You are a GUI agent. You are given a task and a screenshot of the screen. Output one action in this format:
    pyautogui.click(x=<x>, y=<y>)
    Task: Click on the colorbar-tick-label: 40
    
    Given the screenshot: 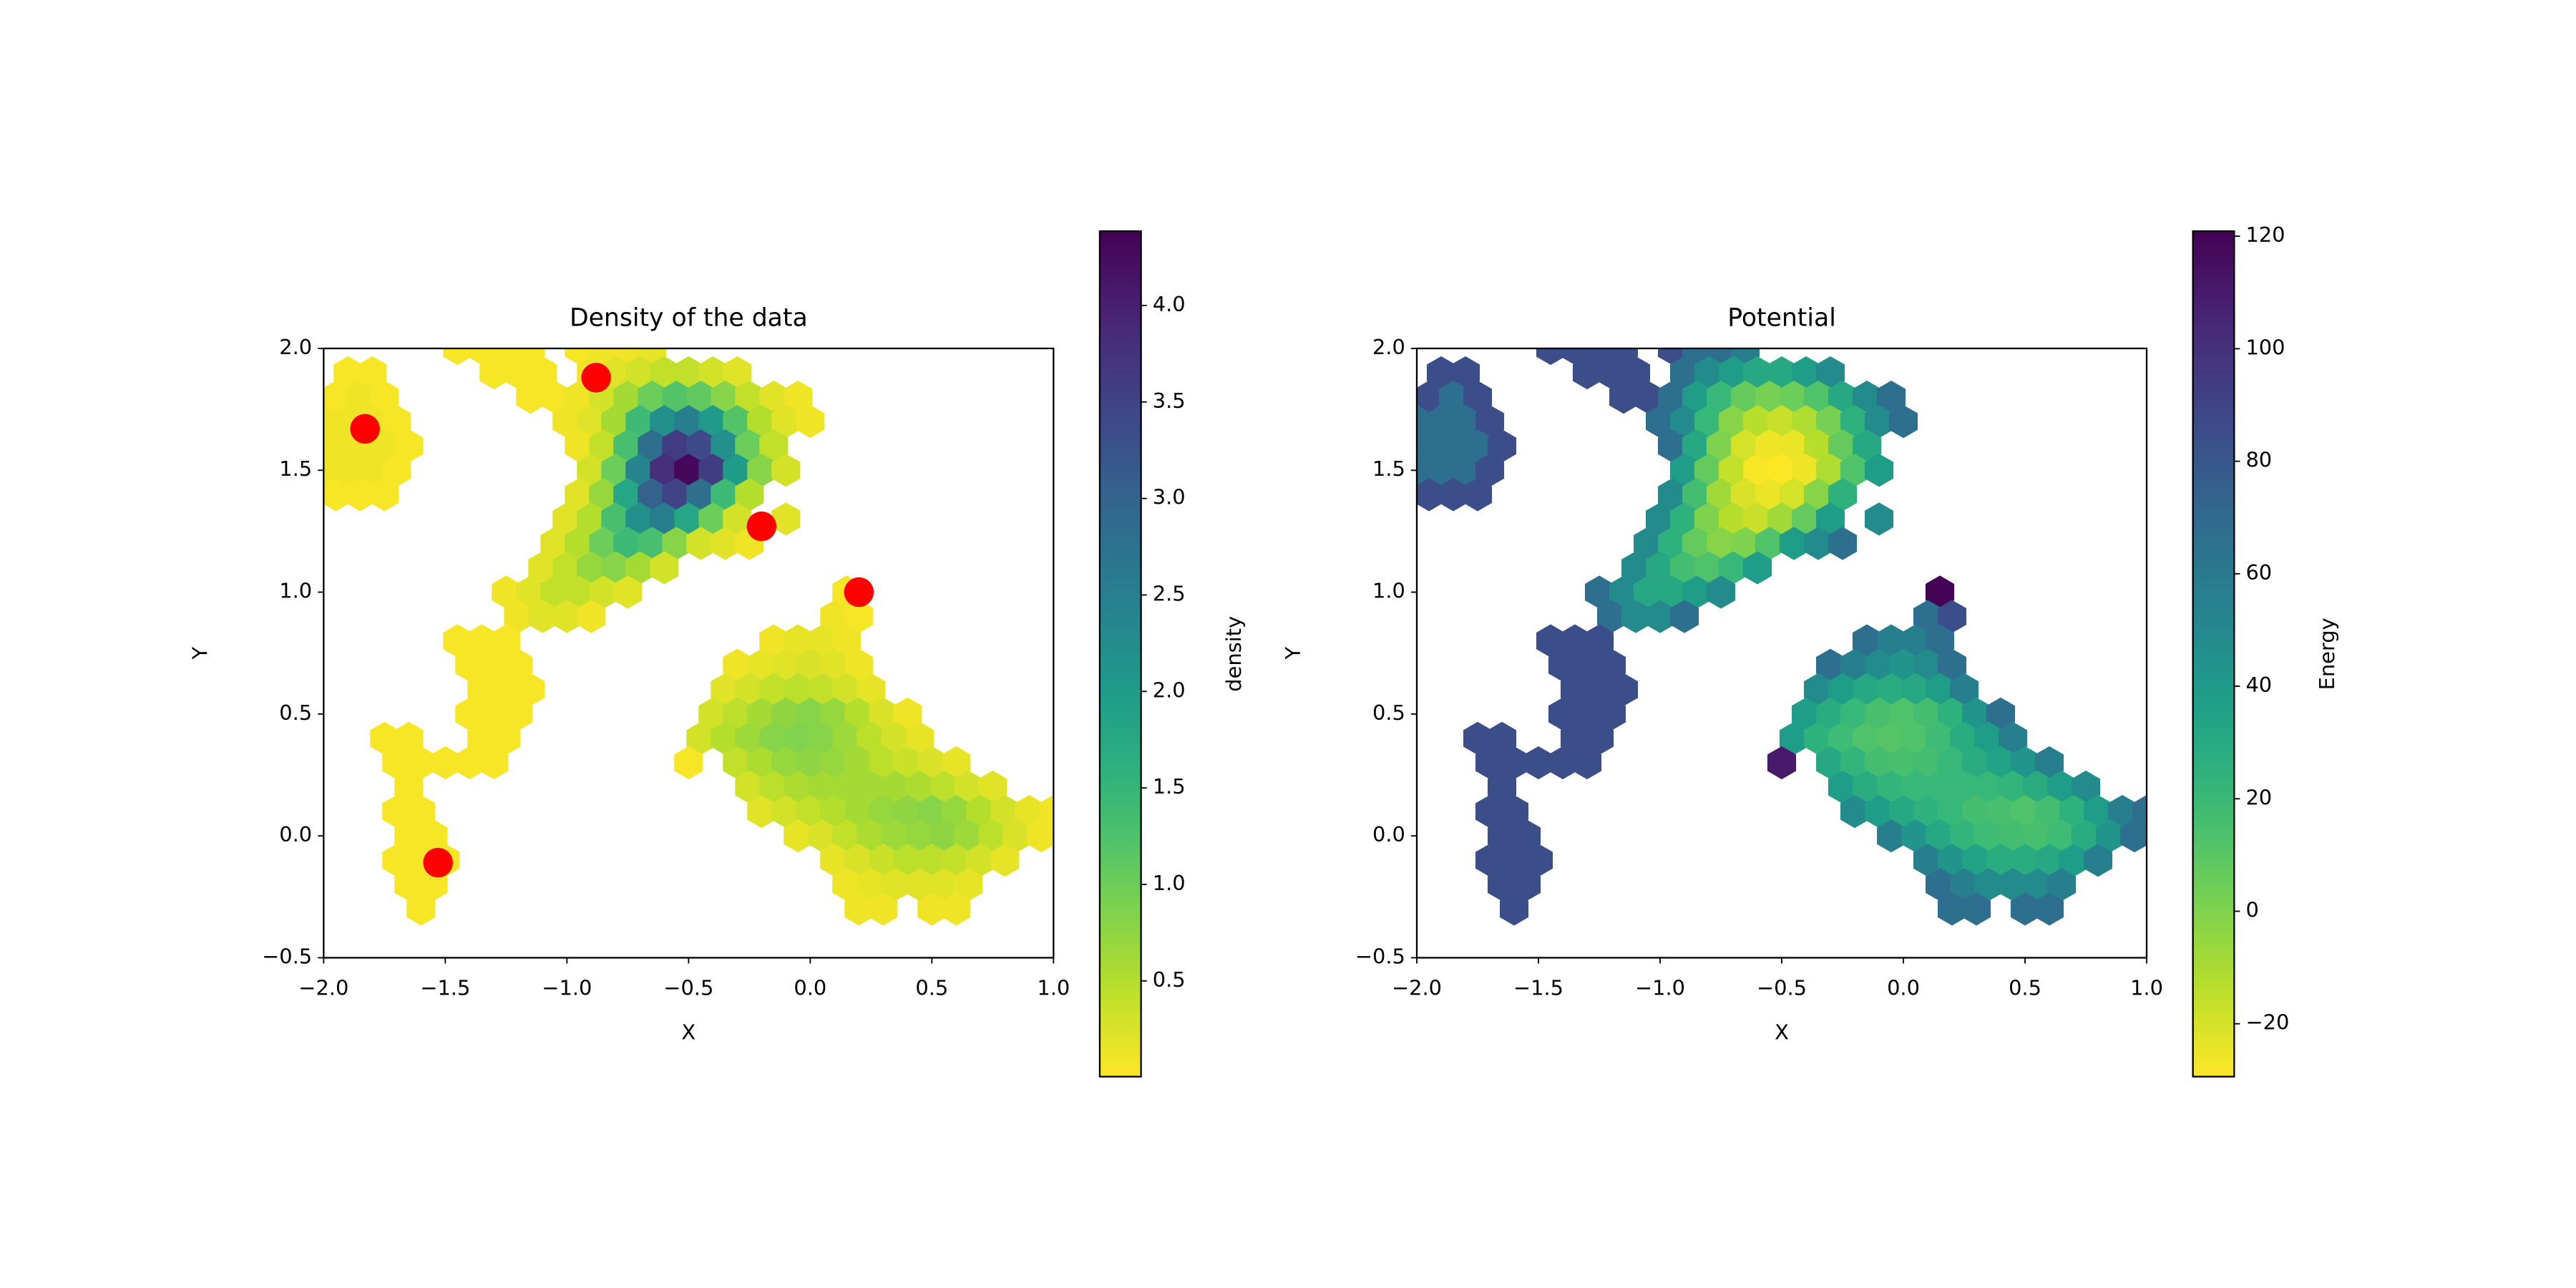 What is the action you would take?
    pyautogui.click(x=2258, y=685)
    